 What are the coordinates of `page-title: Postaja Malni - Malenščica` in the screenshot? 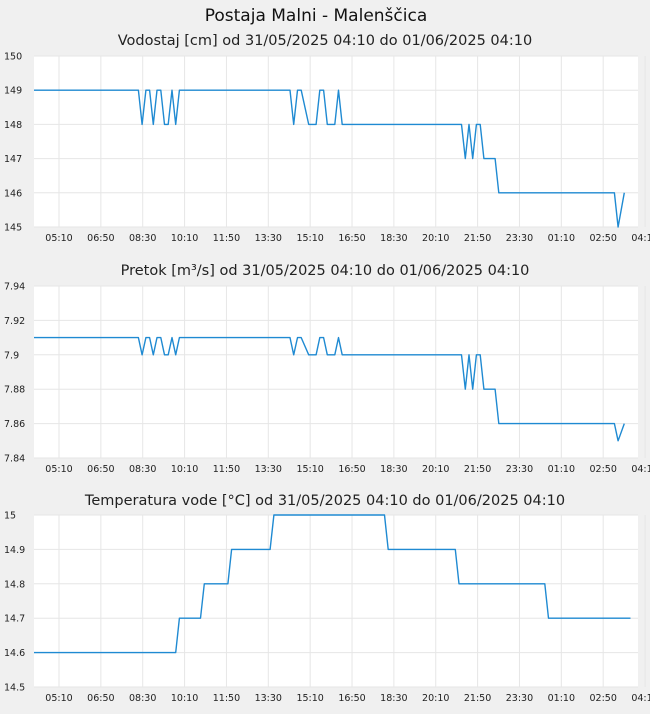 It's located at (316, 16).